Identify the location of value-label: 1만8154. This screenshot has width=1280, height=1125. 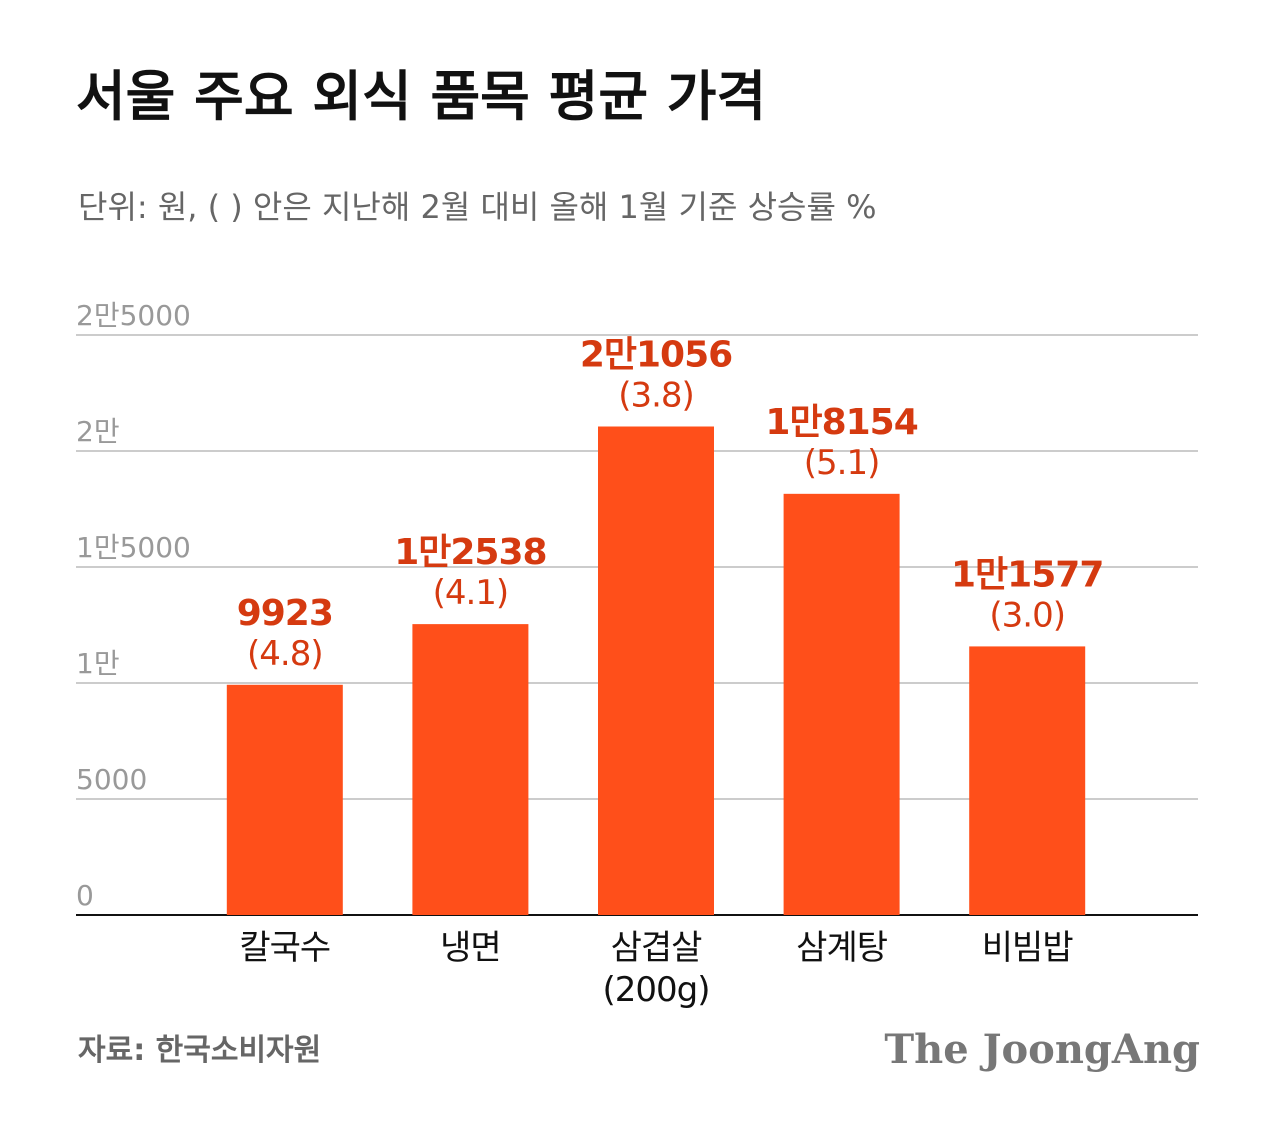
(841, 422).